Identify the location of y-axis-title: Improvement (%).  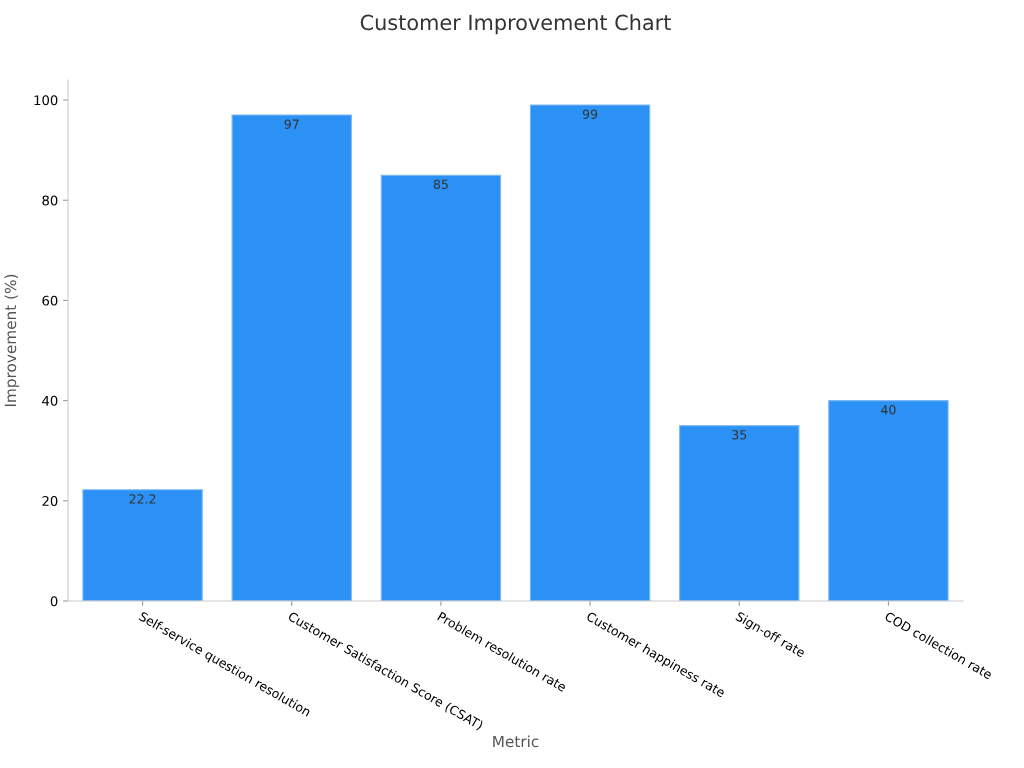
(12, 340).